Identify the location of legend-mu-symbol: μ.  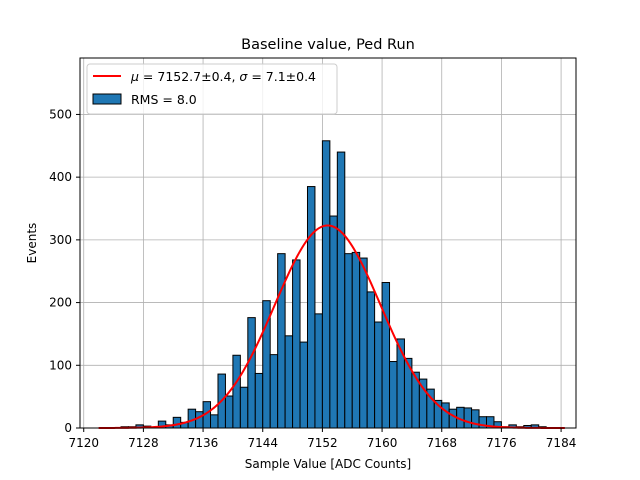
(134, 76).